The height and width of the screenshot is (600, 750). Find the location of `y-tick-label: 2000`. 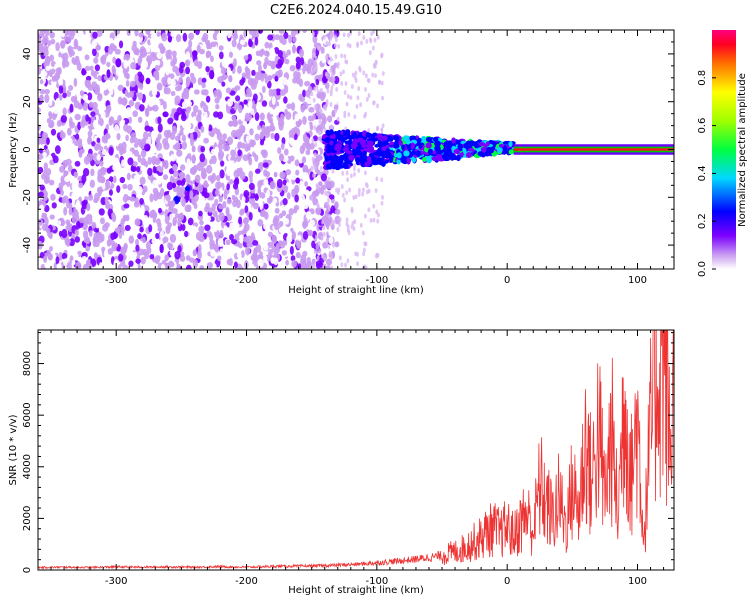

y-tick-label: 2000 is located at coordinates (27, 518).